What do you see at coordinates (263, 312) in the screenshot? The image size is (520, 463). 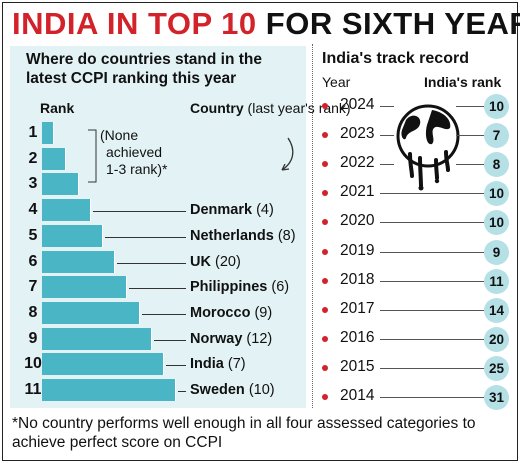 I see `country-last-year-rank: (9)` at bounding box center [263, 312].